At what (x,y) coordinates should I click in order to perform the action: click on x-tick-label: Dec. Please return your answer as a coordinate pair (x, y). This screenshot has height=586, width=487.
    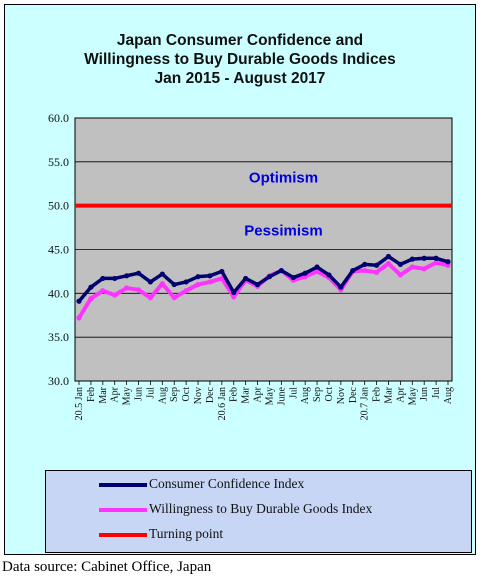
    Looking at the image, I should click on (210, 394).